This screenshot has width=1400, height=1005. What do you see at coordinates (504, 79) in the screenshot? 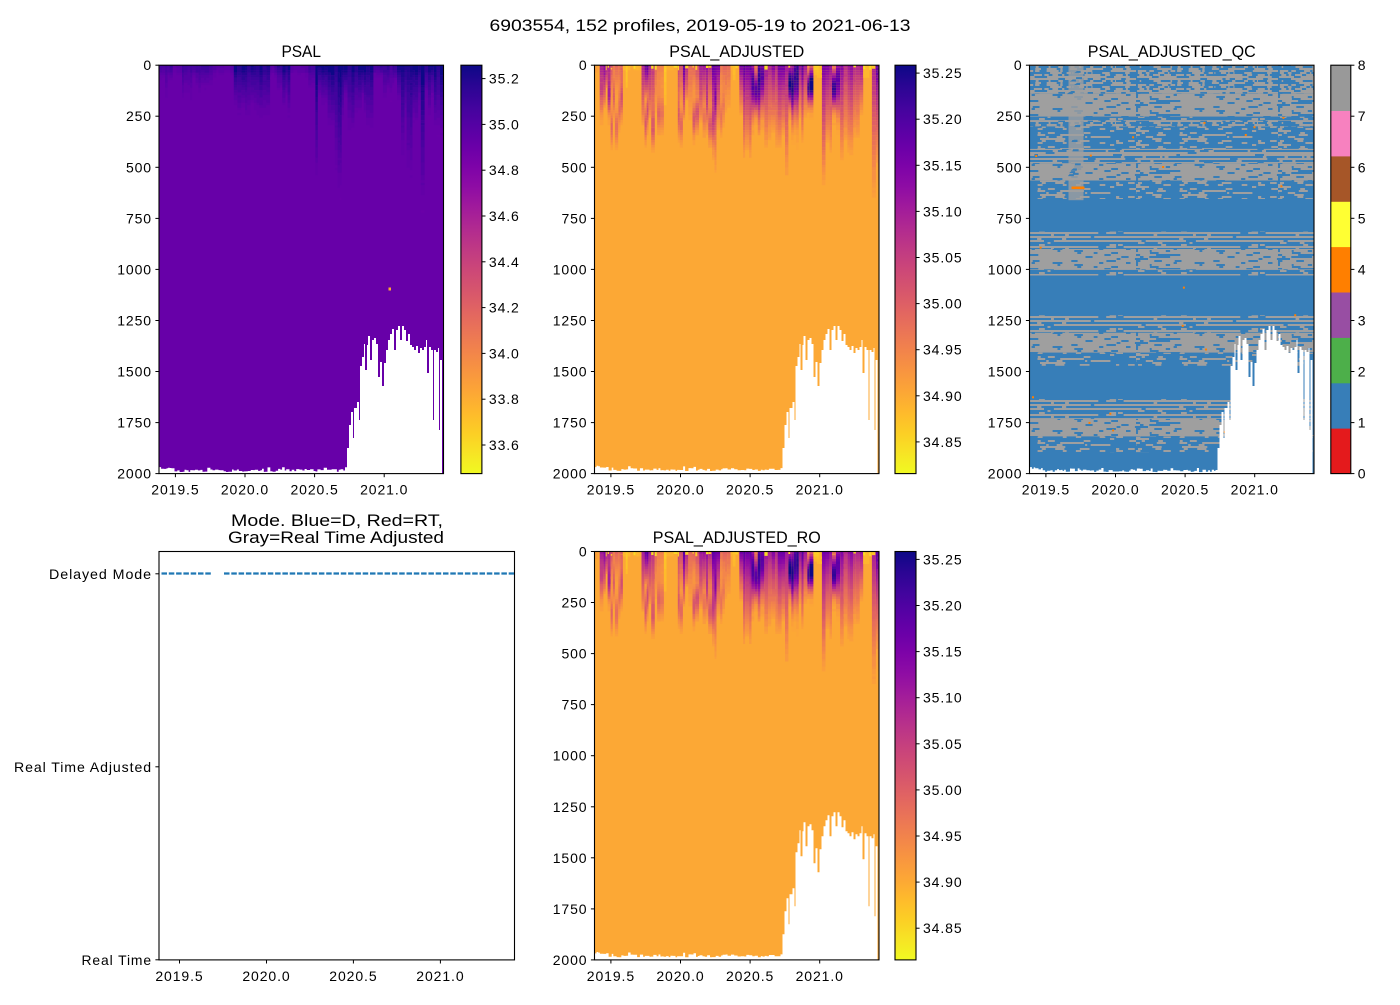
I see `svg-text: 35.2` at bounding box center [504, 79].